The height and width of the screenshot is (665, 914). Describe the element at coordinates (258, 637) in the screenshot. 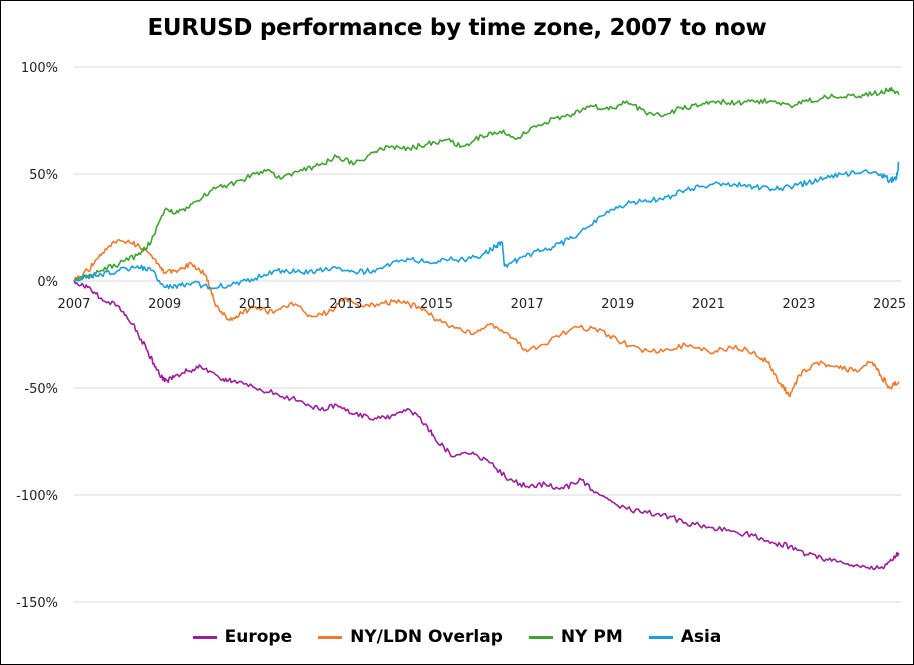

I see `legend-label: Europe` at that location.